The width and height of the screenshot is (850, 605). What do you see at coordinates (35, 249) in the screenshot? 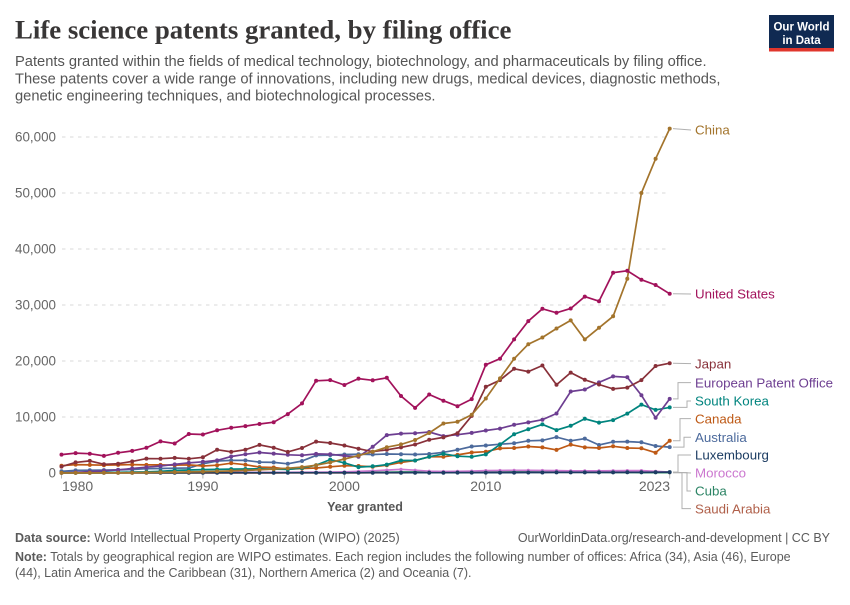
I see `svg-text: 40,000` at bounding box center [35, 249].